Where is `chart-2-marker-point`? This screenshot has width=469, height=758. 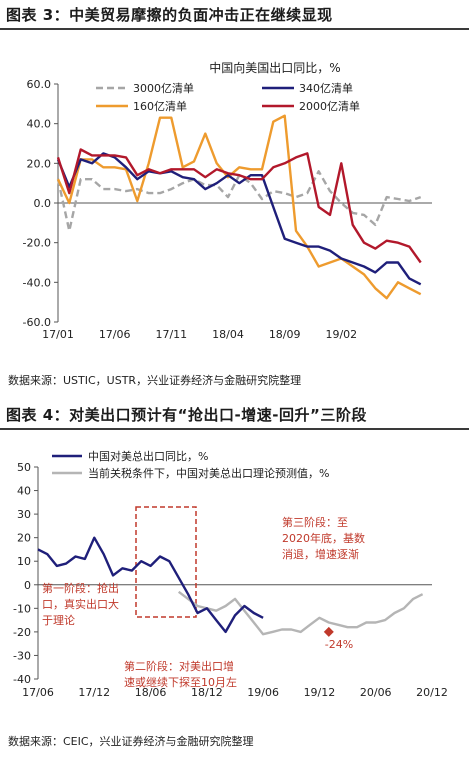 chart-2-marker-point is located at coordinates (328, 631).